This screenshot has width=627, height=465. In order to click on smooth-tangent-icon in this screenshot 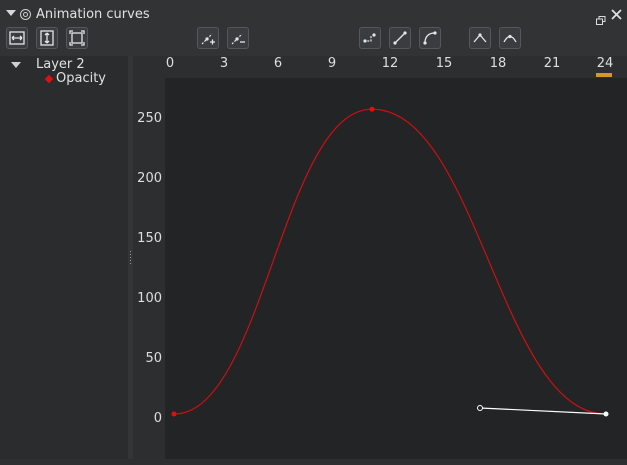, I will do `click(510, 38)`.